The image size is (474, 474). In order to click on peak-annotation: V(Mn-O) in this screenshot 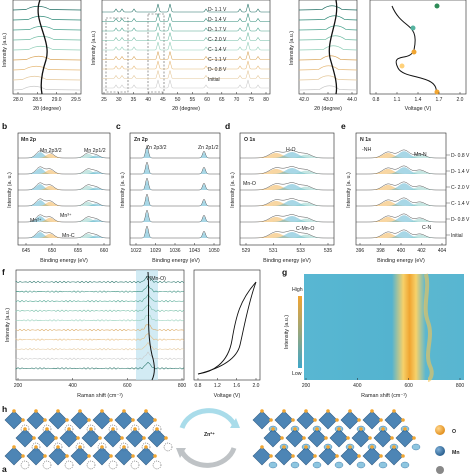, I will do `click(156, 279)`.